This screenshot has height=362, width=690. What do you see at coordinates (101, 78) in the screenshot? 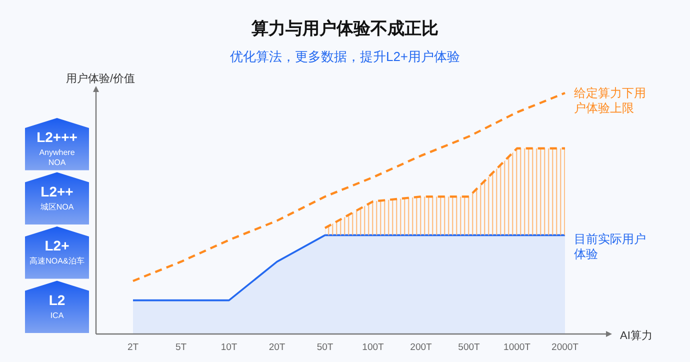
I see `y-axis-title: 用户体验/价值` at bounding box center [101, 78].